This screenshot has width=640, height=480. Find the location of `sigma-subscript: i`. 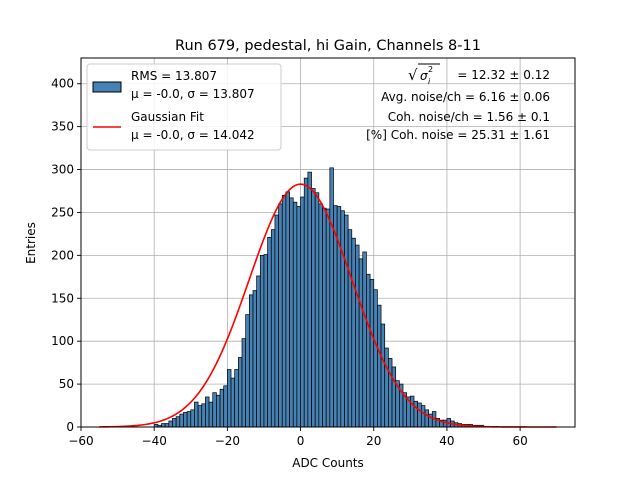

sigma-subscript: i is located at coordinates (429, 81).